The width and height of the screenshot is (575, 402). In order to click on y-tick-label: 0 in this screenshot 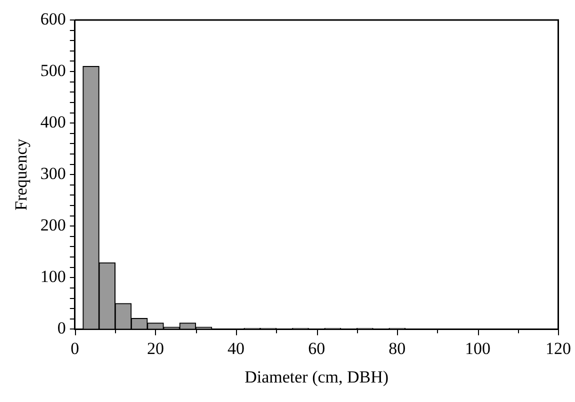, I will do `click(61, 328)`.